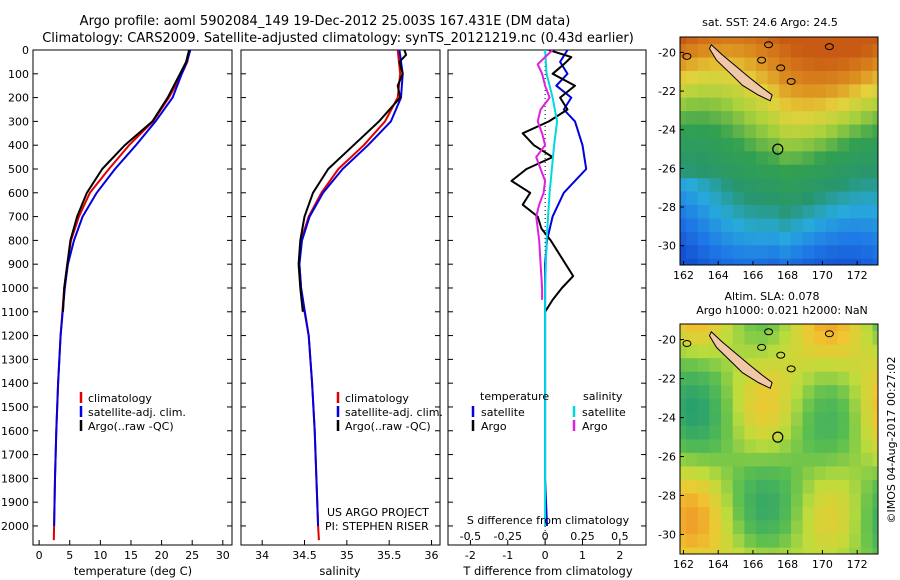  I want to click on sst-map-coastline, so click(758, 71).